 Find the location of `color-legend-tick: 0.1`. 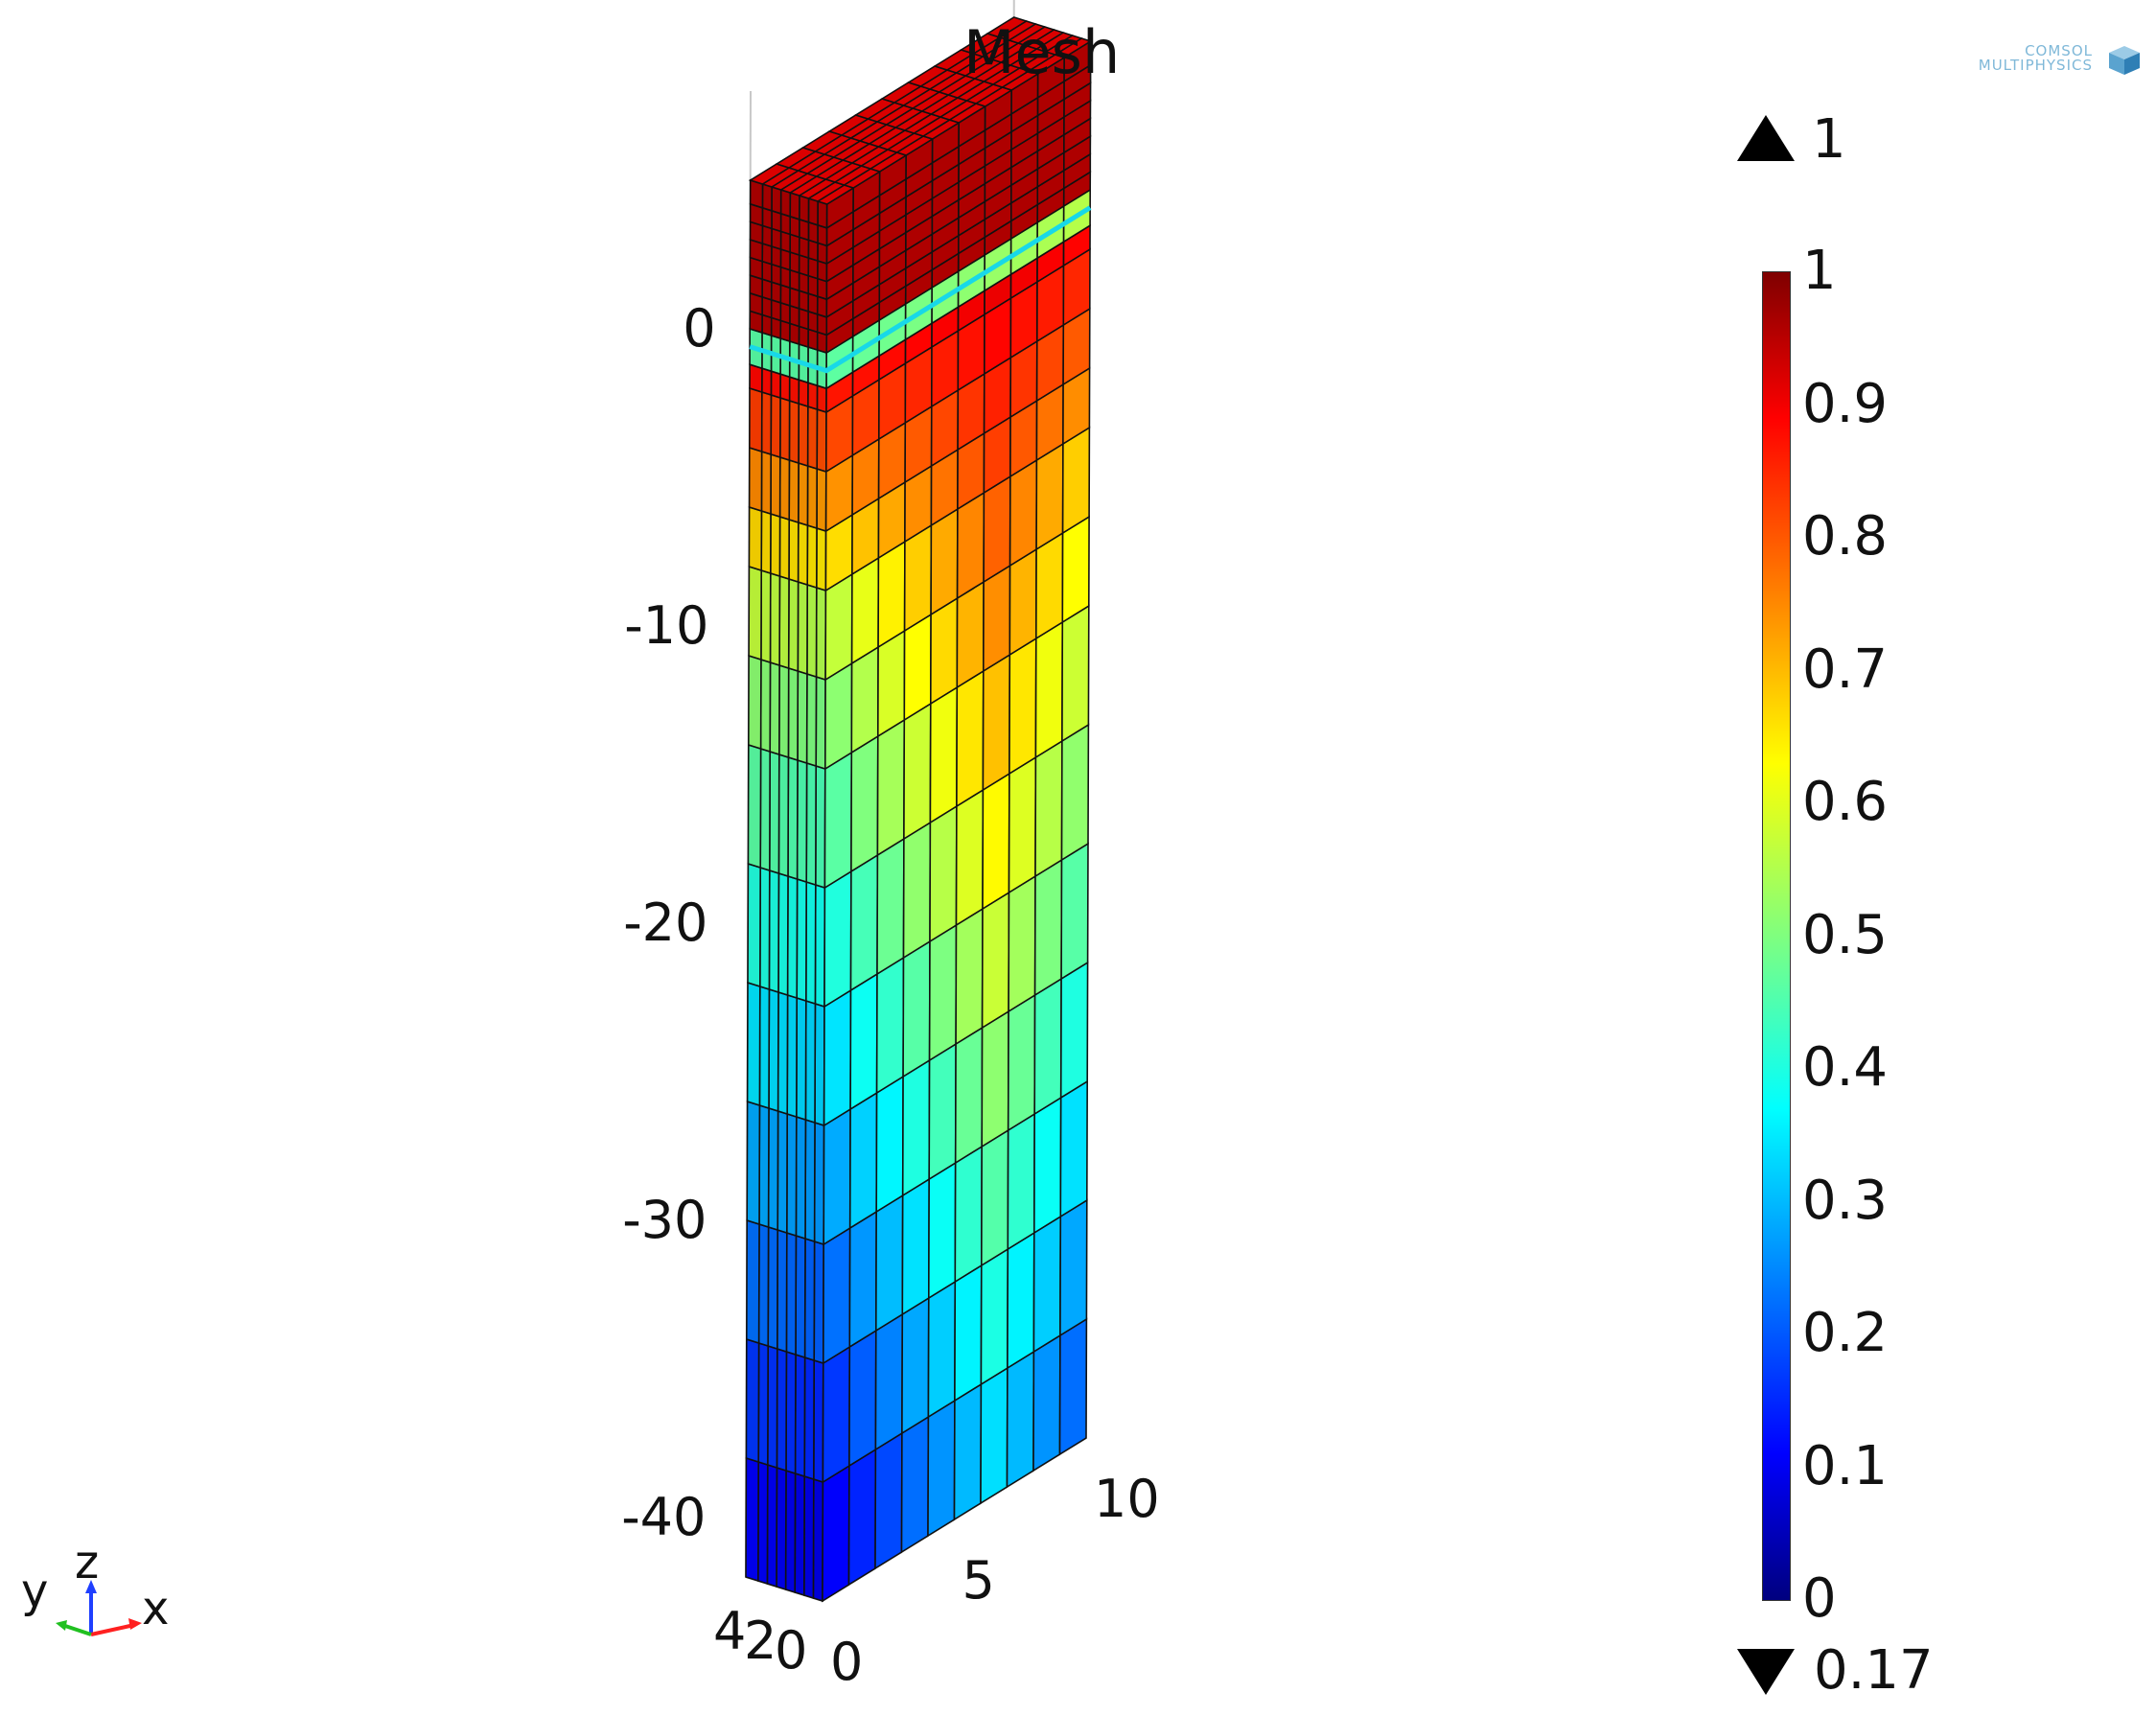

color-legend-tick: 0.1 is located at coordinates (1845, 1465).